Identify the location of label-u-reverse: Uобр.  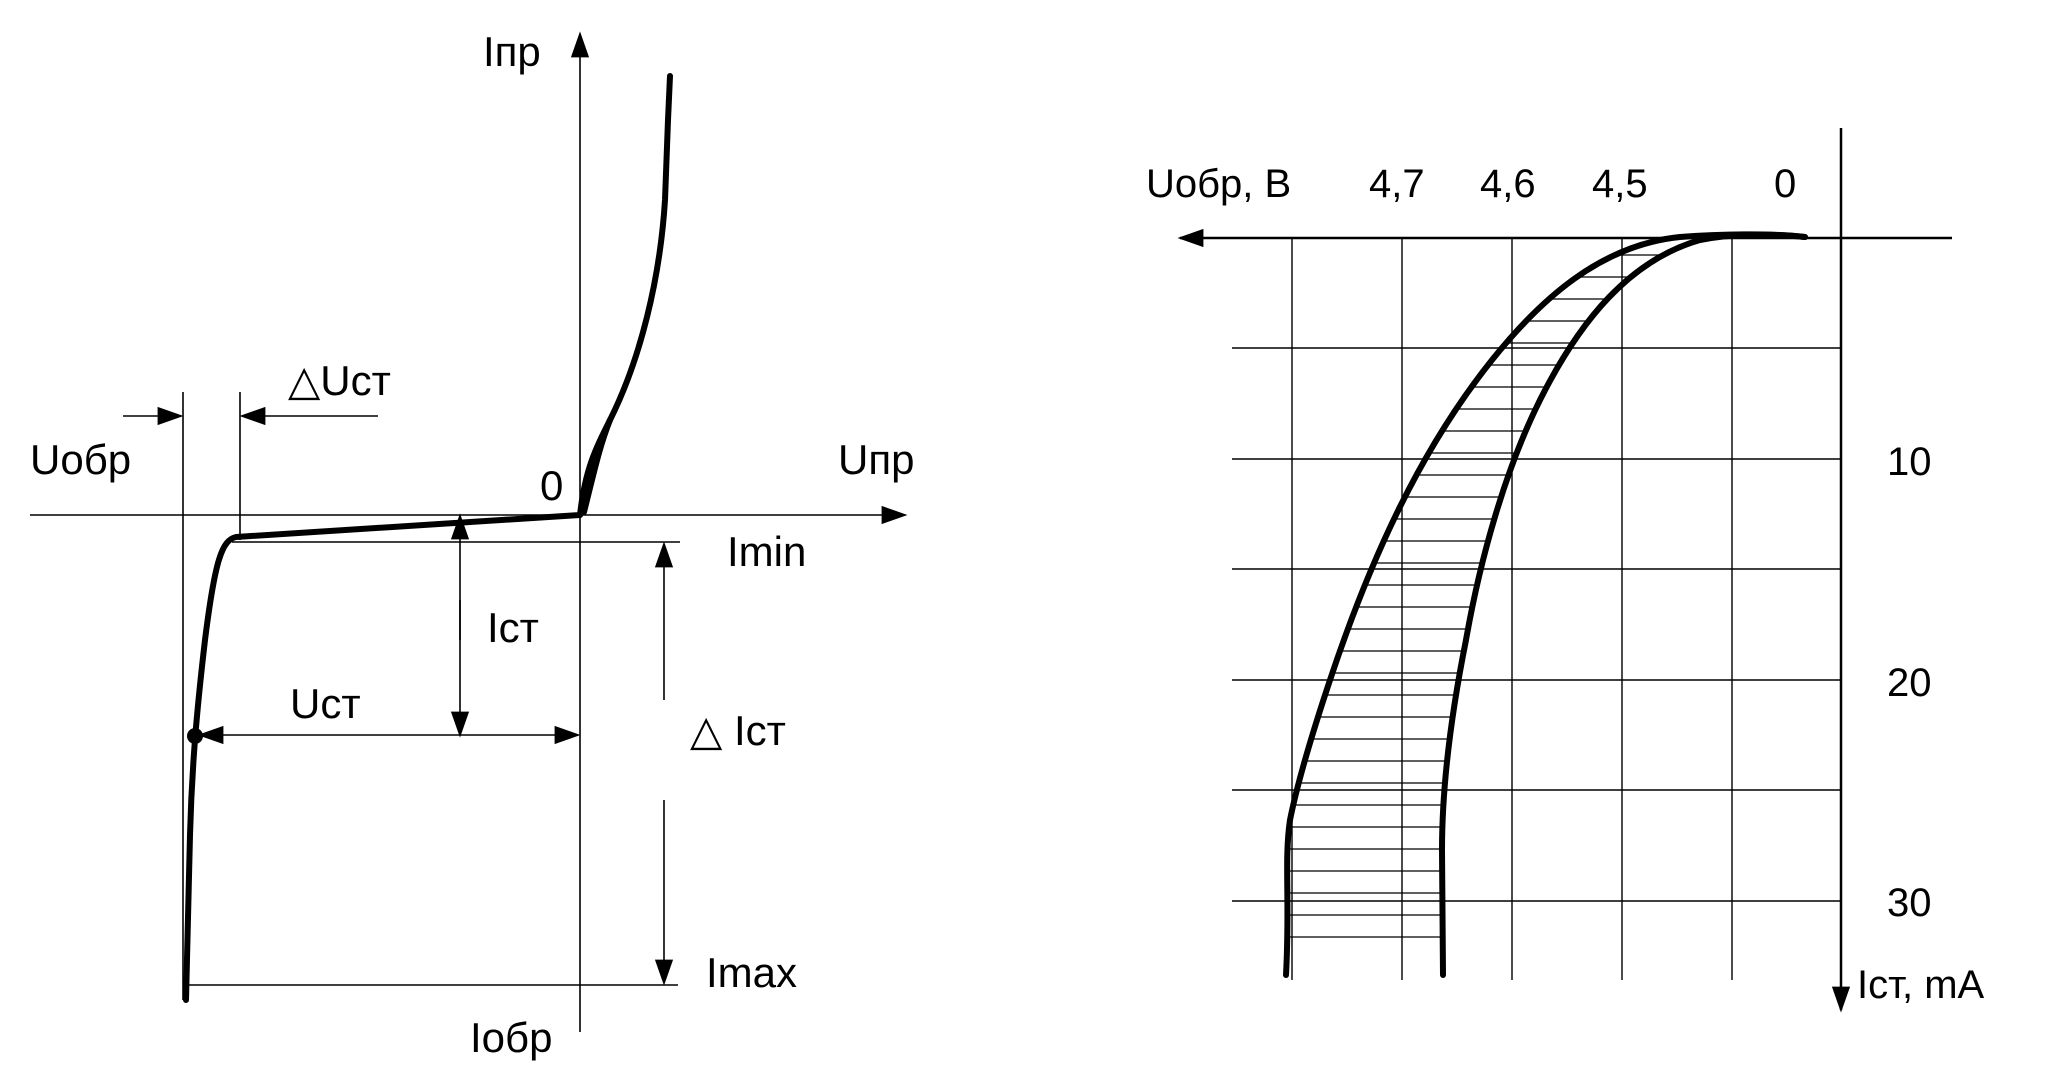
(80, 459).